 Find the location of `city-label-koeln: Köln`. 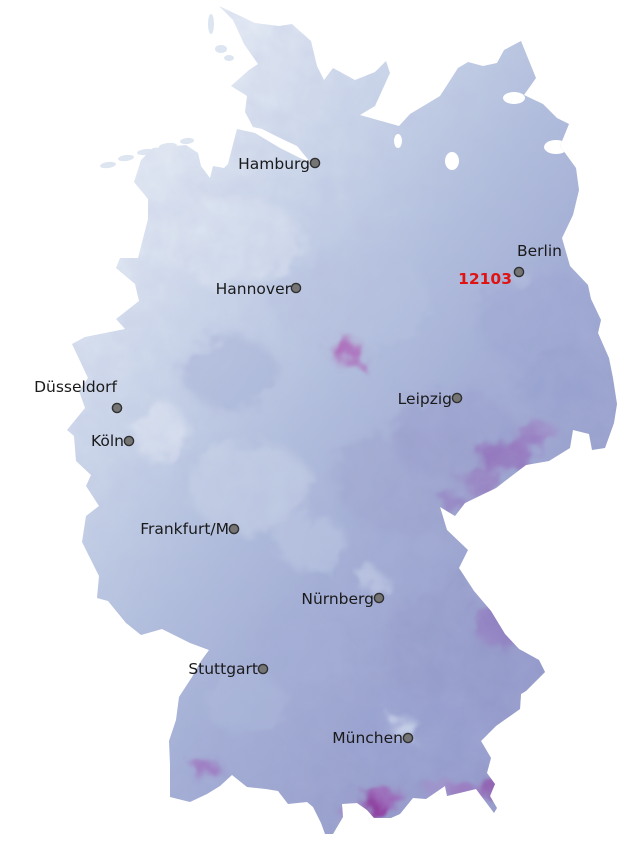

city-label-koeln: Köln is located at coordinates (107, 441).